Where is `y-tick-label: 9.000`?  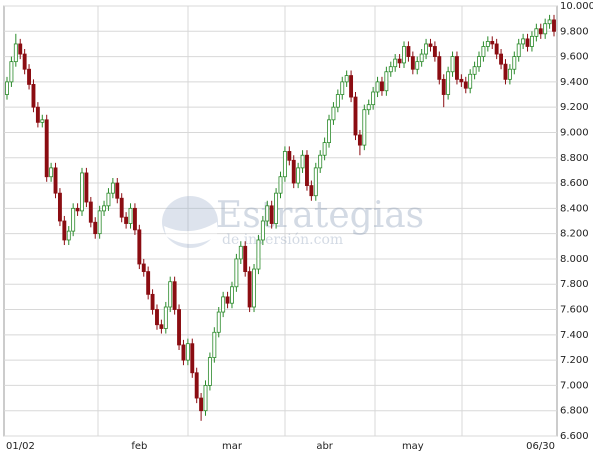 y-tick-label: 9.000 is located at coordinates (574, 132).